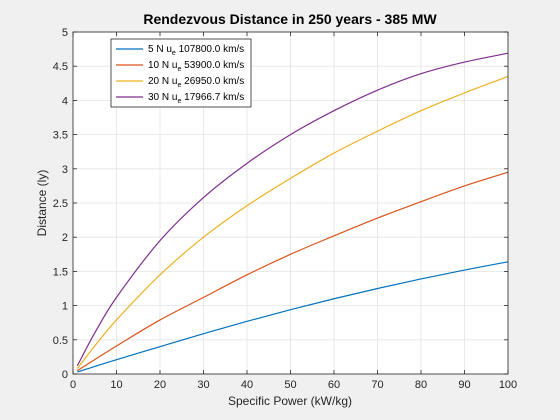 This screenshot has height=420, width=560. I want to click on x-tick-label: 30, so click(203, 385).